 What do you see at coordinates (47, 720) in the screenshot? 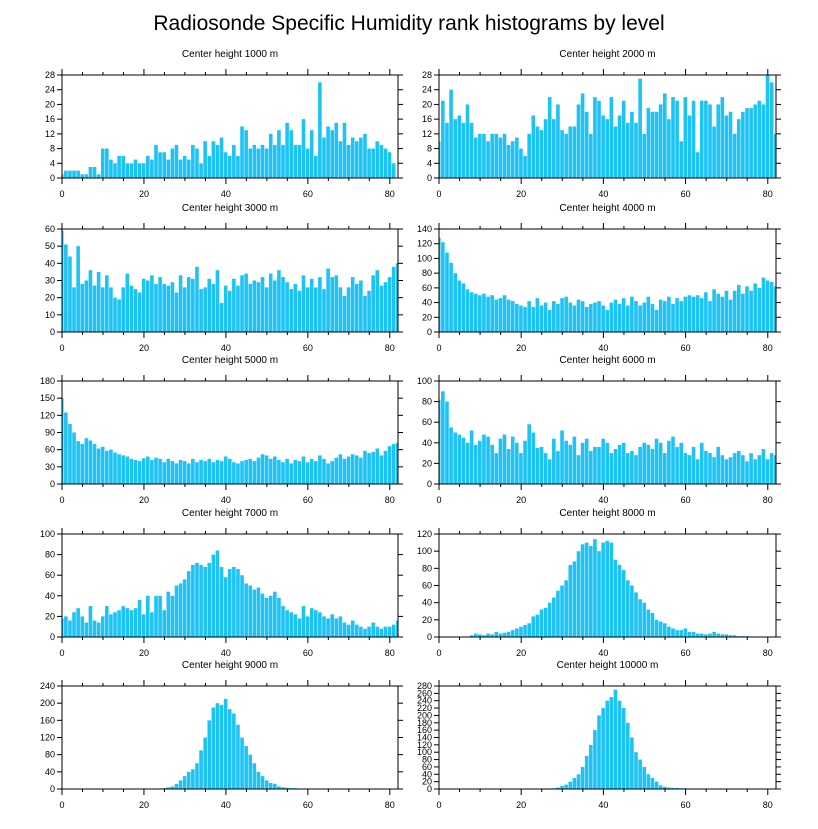
I see `y-tick-label: 160` at bounding box center [47, 720].